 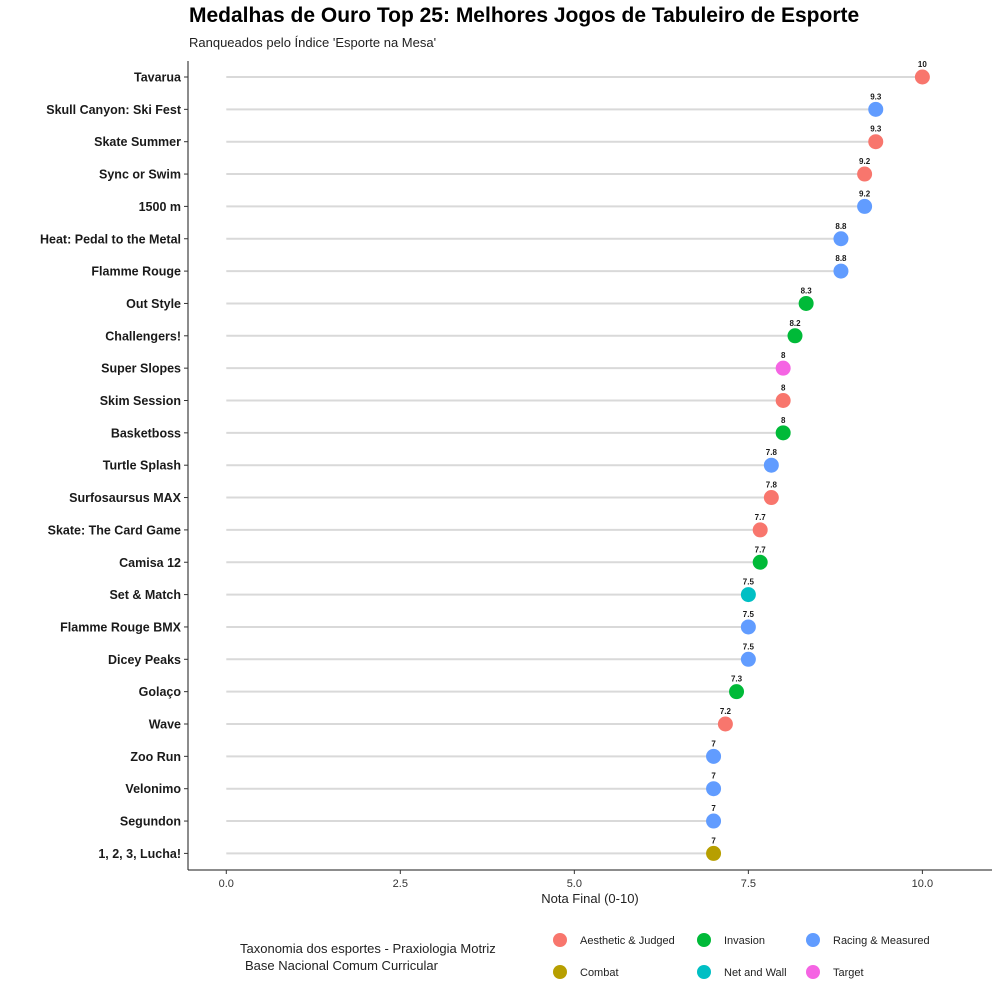 I want to click on legend-label-racing: Racing & Measured, so click(x=881, y=941).